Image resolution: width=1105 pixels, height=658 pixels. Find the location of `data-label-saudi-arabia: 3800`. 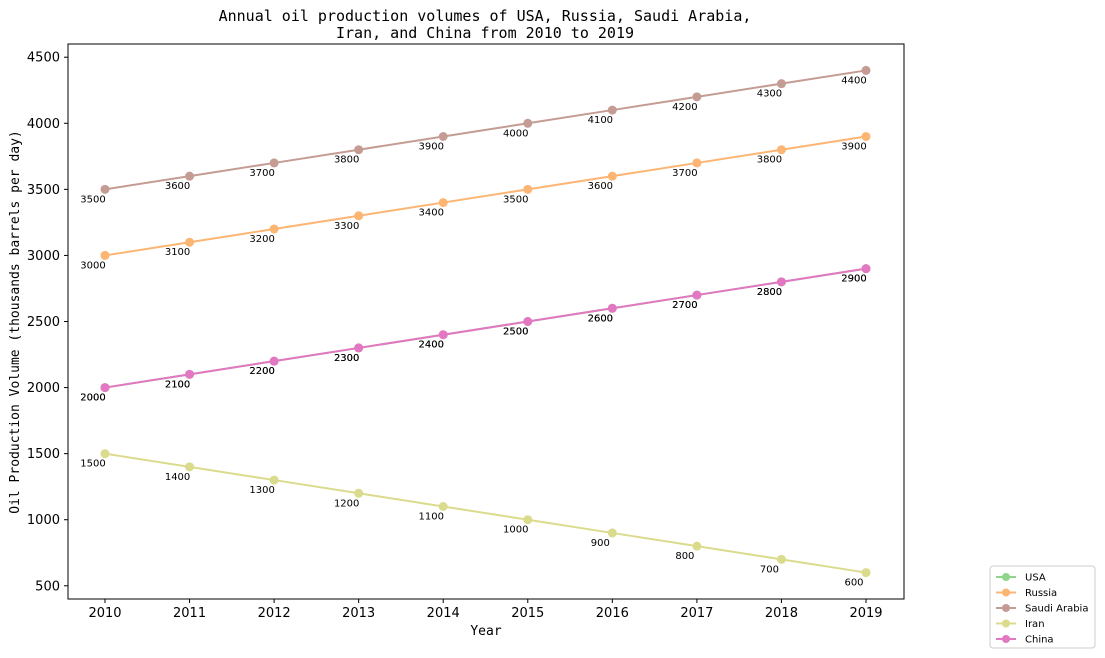

data-label-saudi-arabia: 3800 is located at coordinates (346, 160).